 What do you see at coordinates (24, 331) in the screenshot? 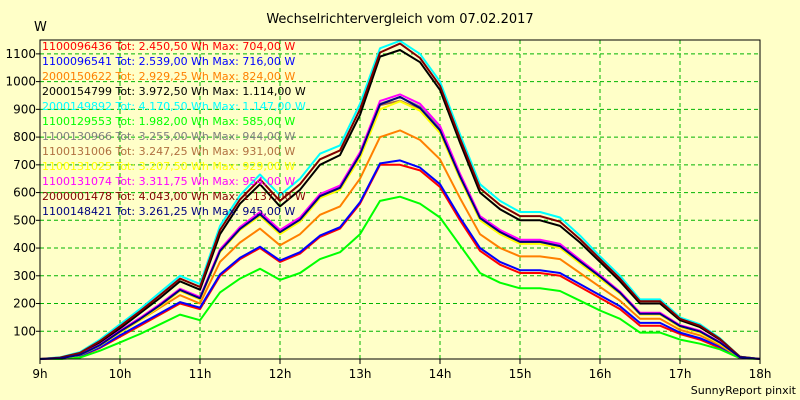
I see `y-tick-label: 100` at bounding box center [24, 331].